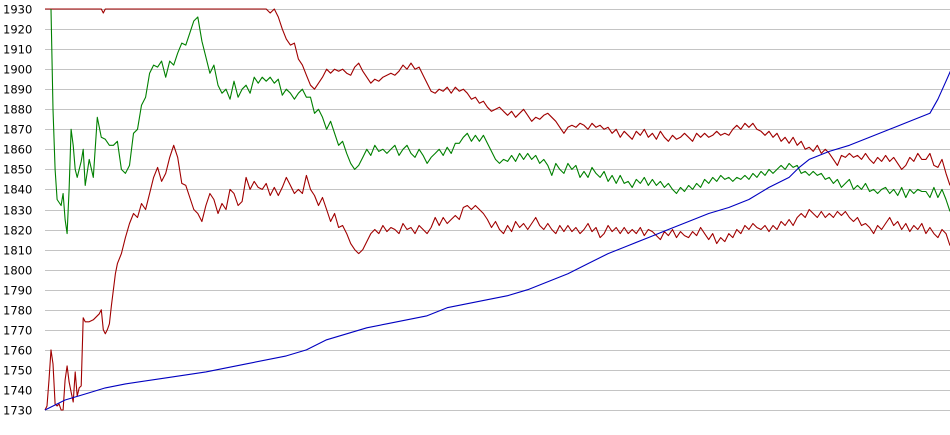 The width and height of the screenshot is (950, 435). I want to click on y-tick-label: 1790, so click(17, 291).